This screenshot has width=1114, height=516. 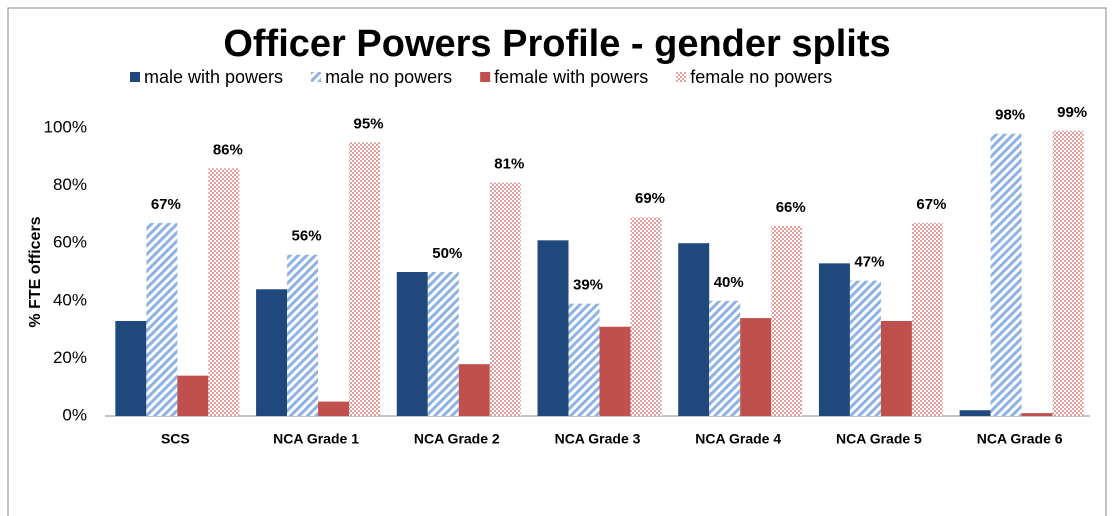 What do you see at coordinates (556, 44) in the screenshot?
I see `chart-title: Officer Powers Profile - gender splits` at bounding box center [556, 44].